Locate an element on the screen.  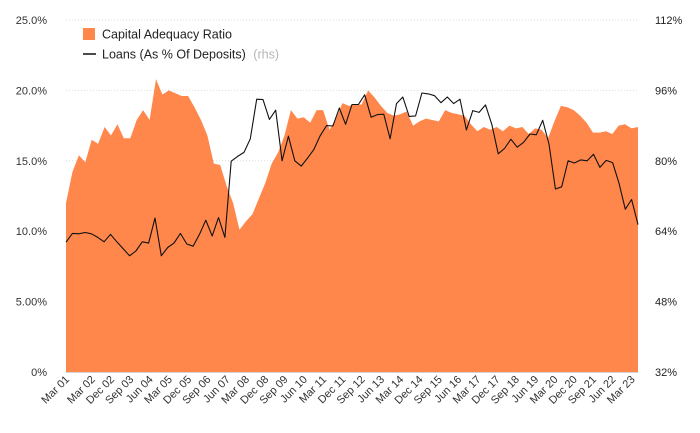
legend-swatch-capital-adequacy is located at coordinates (89, 34).